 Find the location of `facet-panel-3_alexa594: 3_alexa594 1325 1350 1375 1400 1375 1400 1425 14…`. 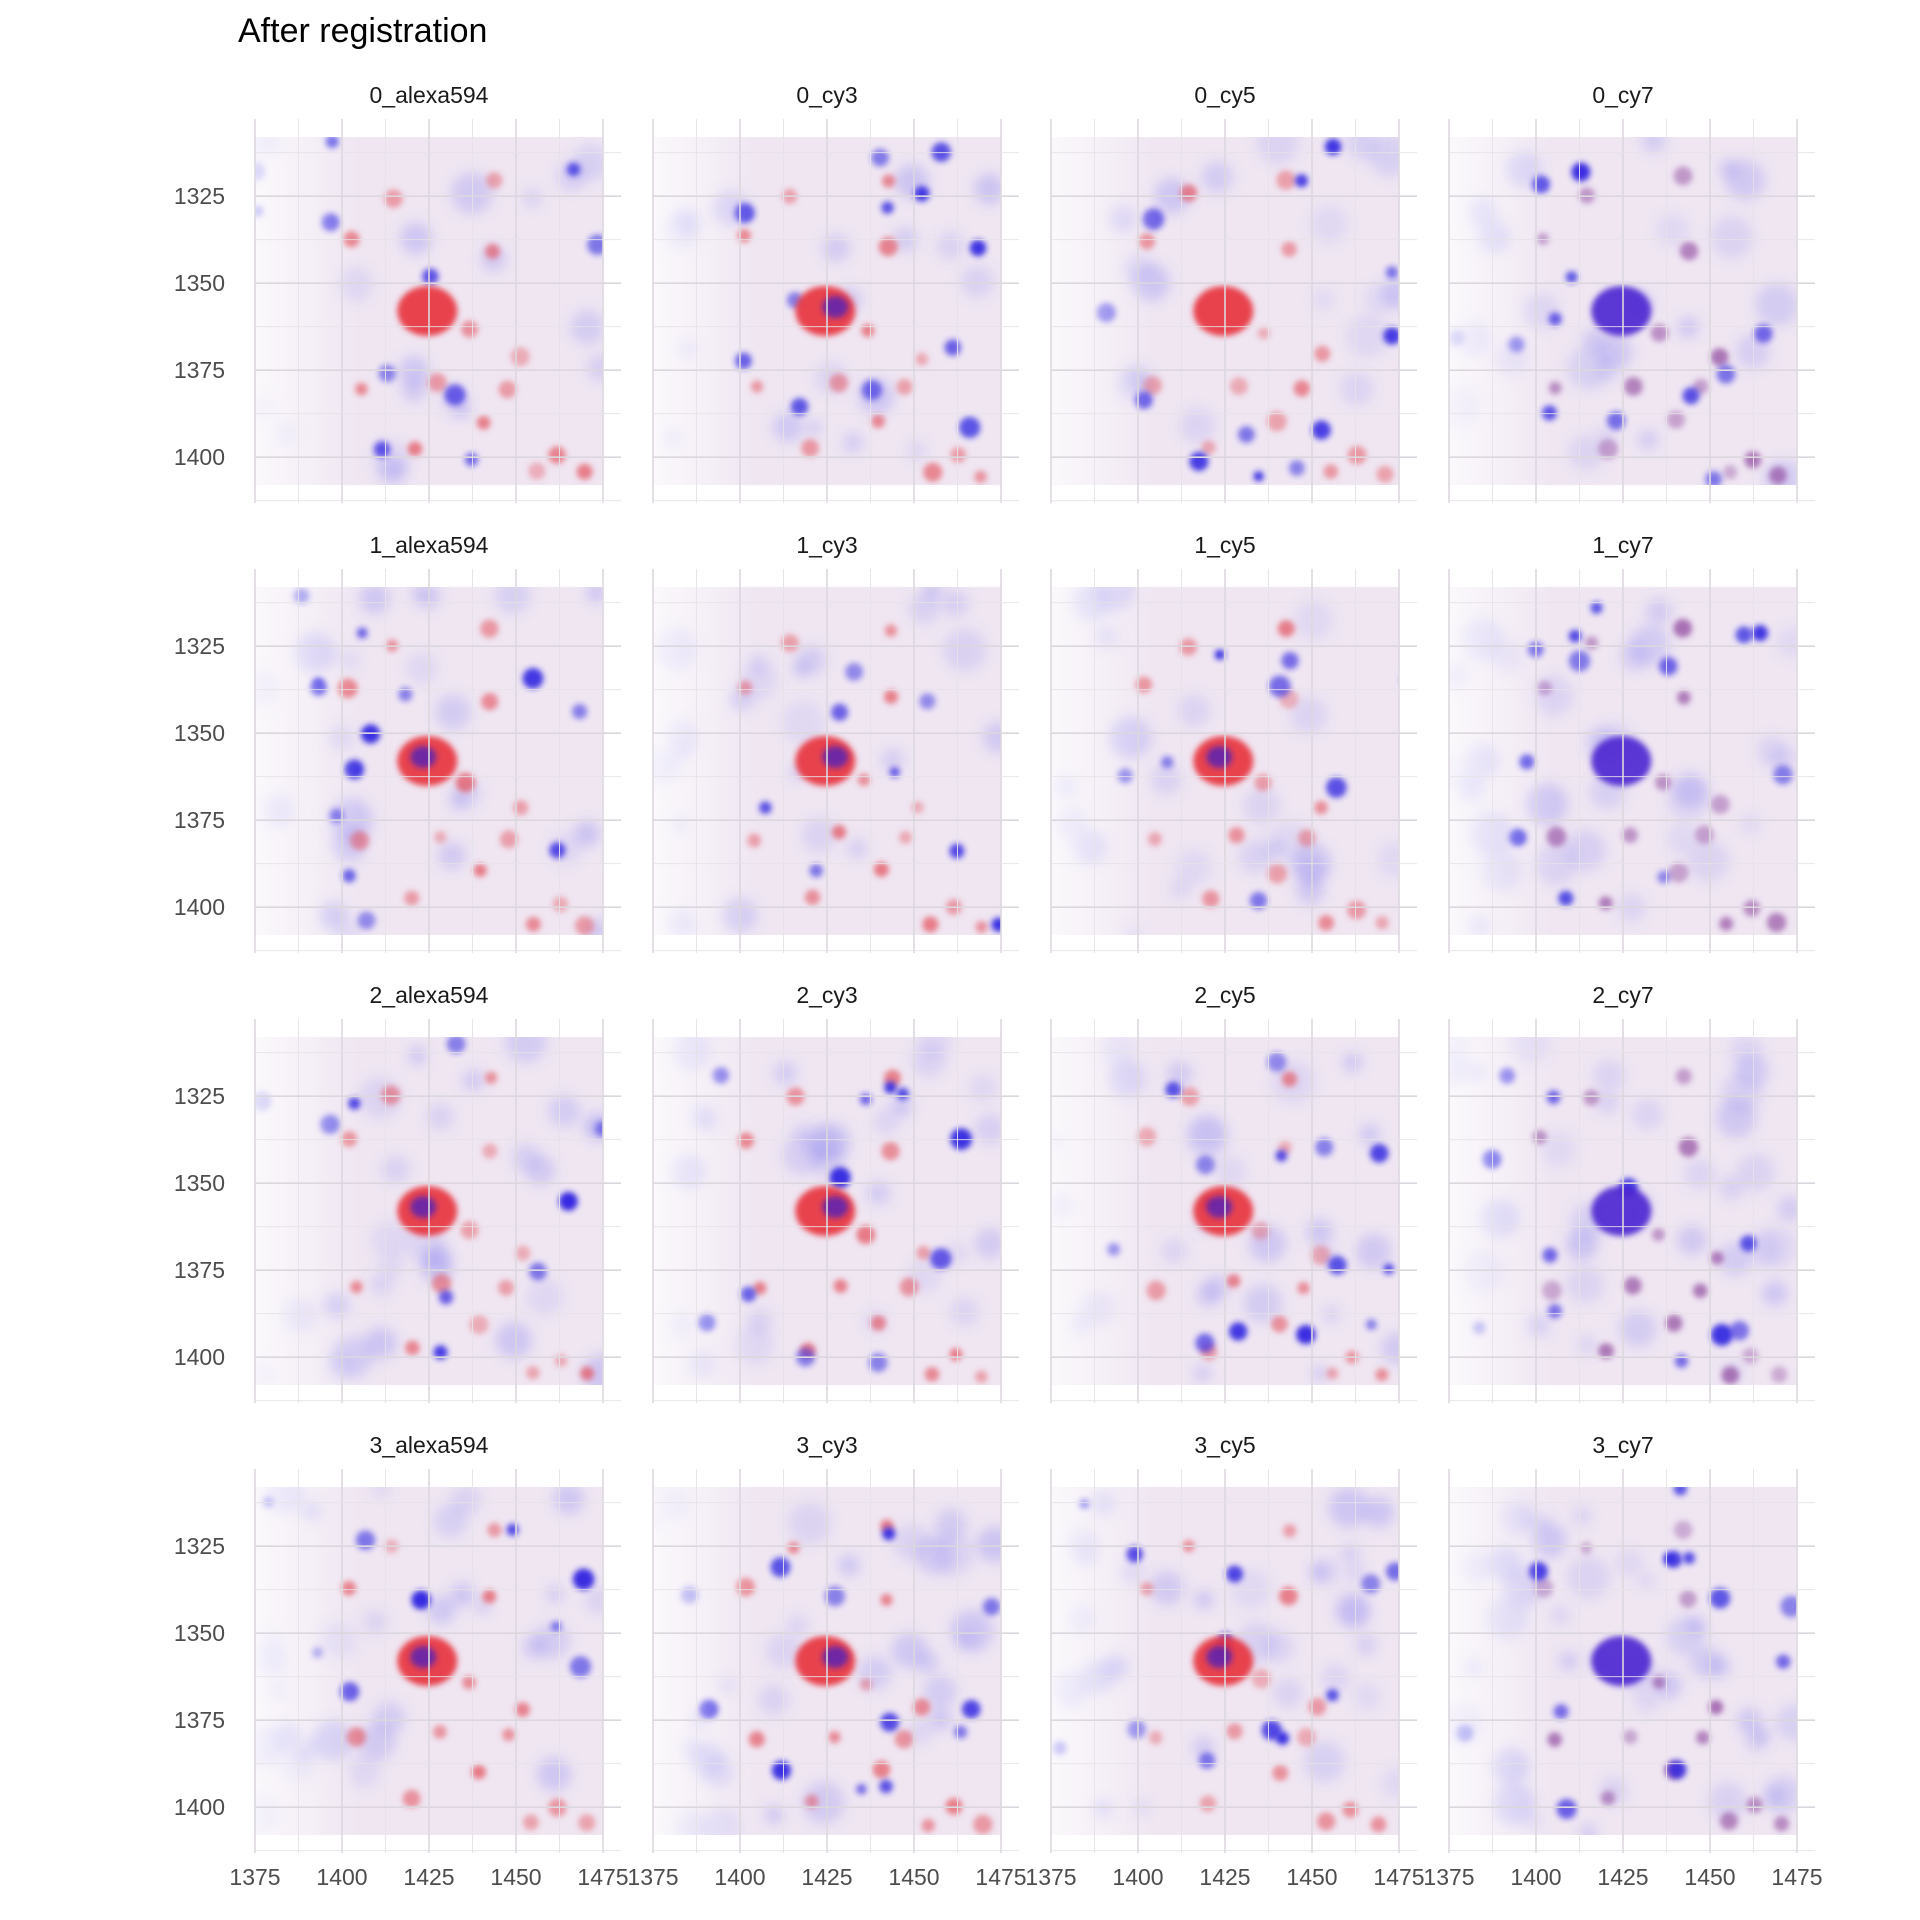

facet-panel-3_alexa594: 3_alexa594 1325 1350 1375 1400 1375 1400 1425 14… is located at coordinates (401, 1661).